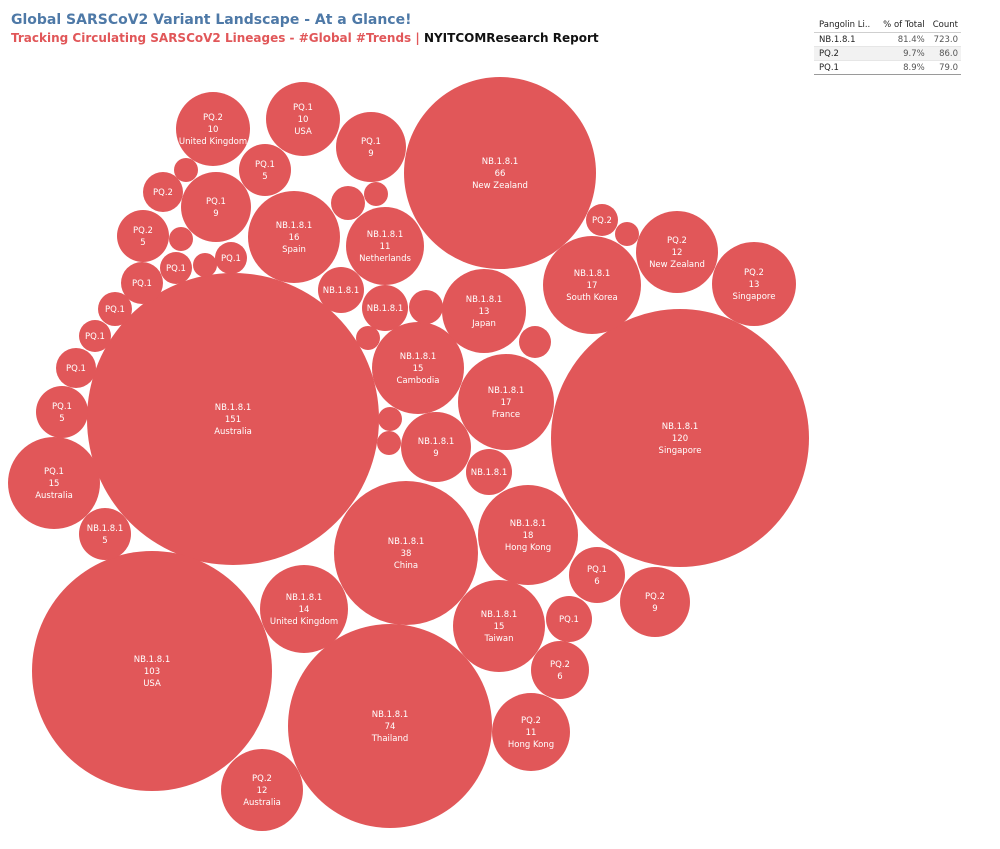  I want to click on bubble-20: PQ.1 15 Australia, so click(54, 483).